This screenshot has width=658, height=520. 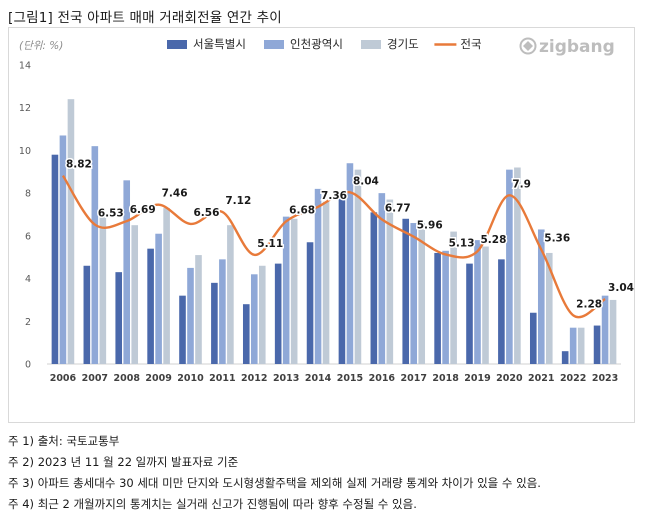 I want to click on legend-label: 전국, so click(x=470, y=44).